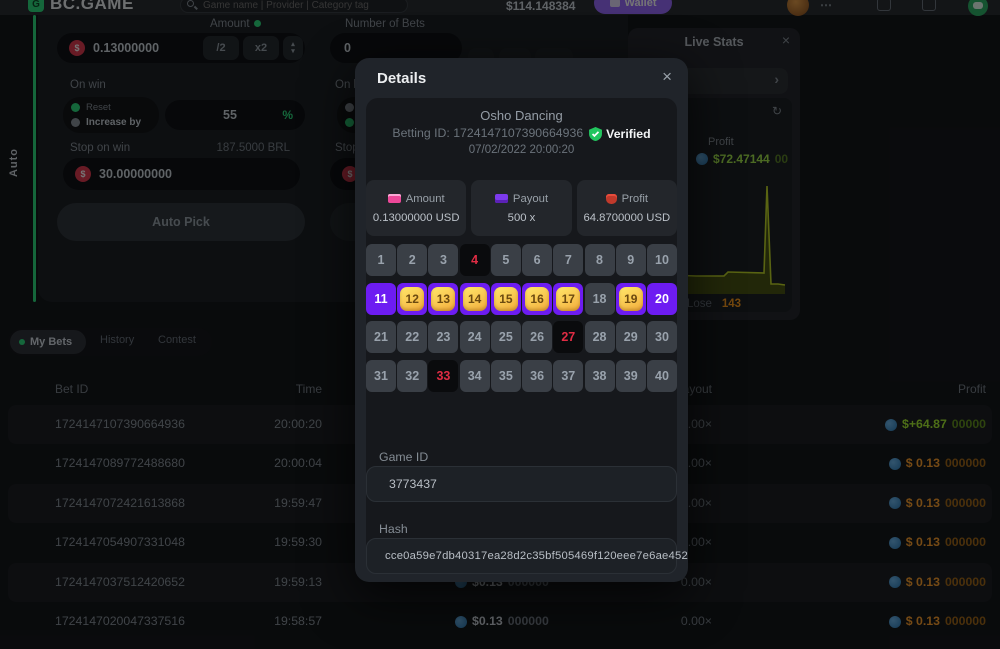 The width and height of the screenshot is (1000, 649). I want to click on bet-datetime: 07/02/2022 20:00:20, so click(521, 150).